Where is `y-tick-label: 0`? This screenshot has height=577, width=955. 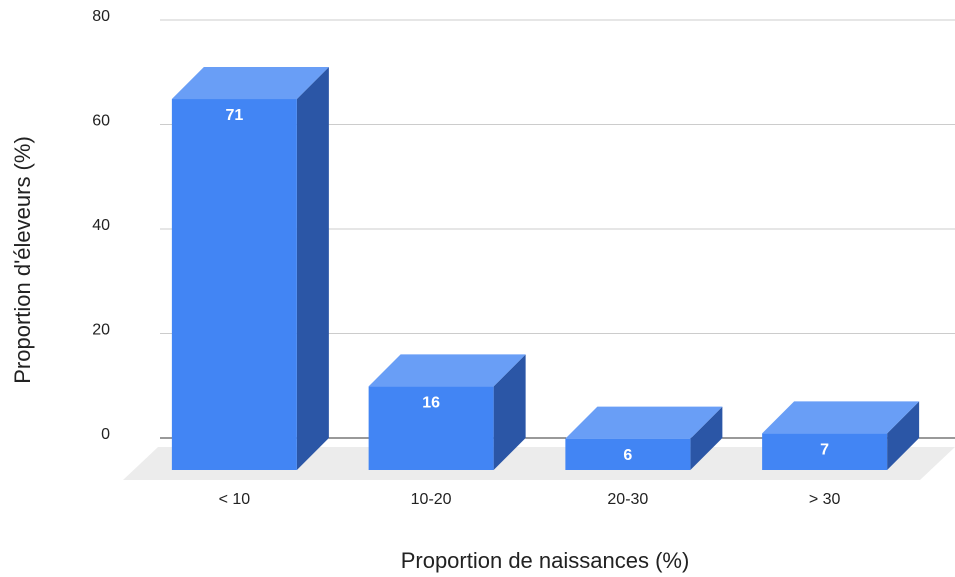 y-tick-label: 0 is located at coordinates (105, 434).